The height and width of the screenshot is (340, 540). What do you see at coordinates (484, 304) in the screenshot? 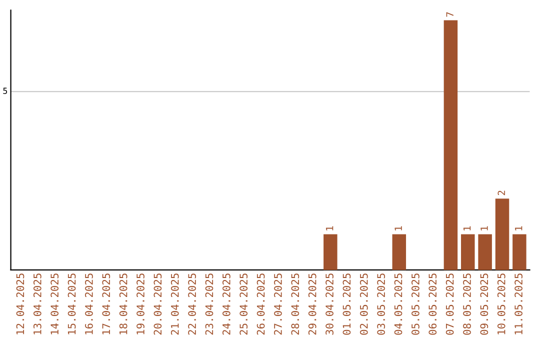
I see `x-tick-label: 09.05.2025` at bounding box center [484, 304].